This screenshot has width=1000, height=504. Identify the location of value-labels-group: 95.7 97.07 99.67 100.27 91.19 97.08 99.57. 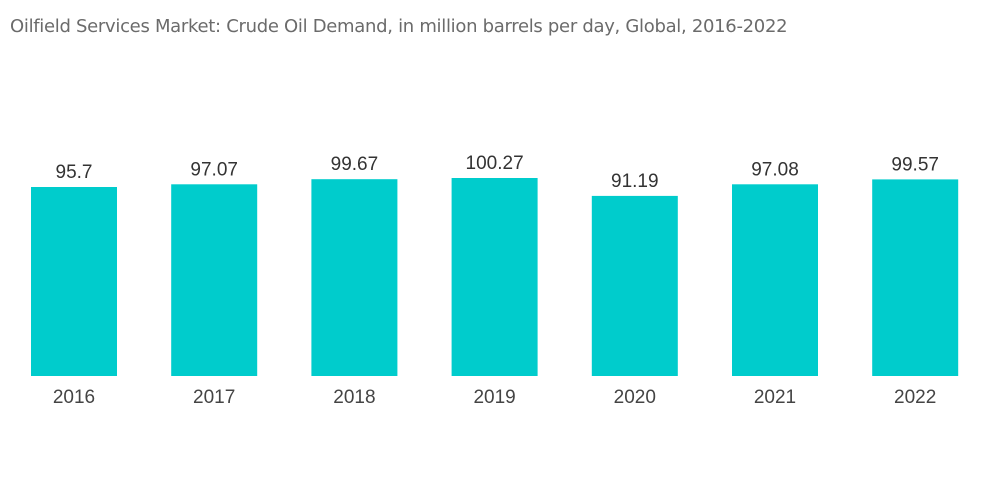
(497, 172).